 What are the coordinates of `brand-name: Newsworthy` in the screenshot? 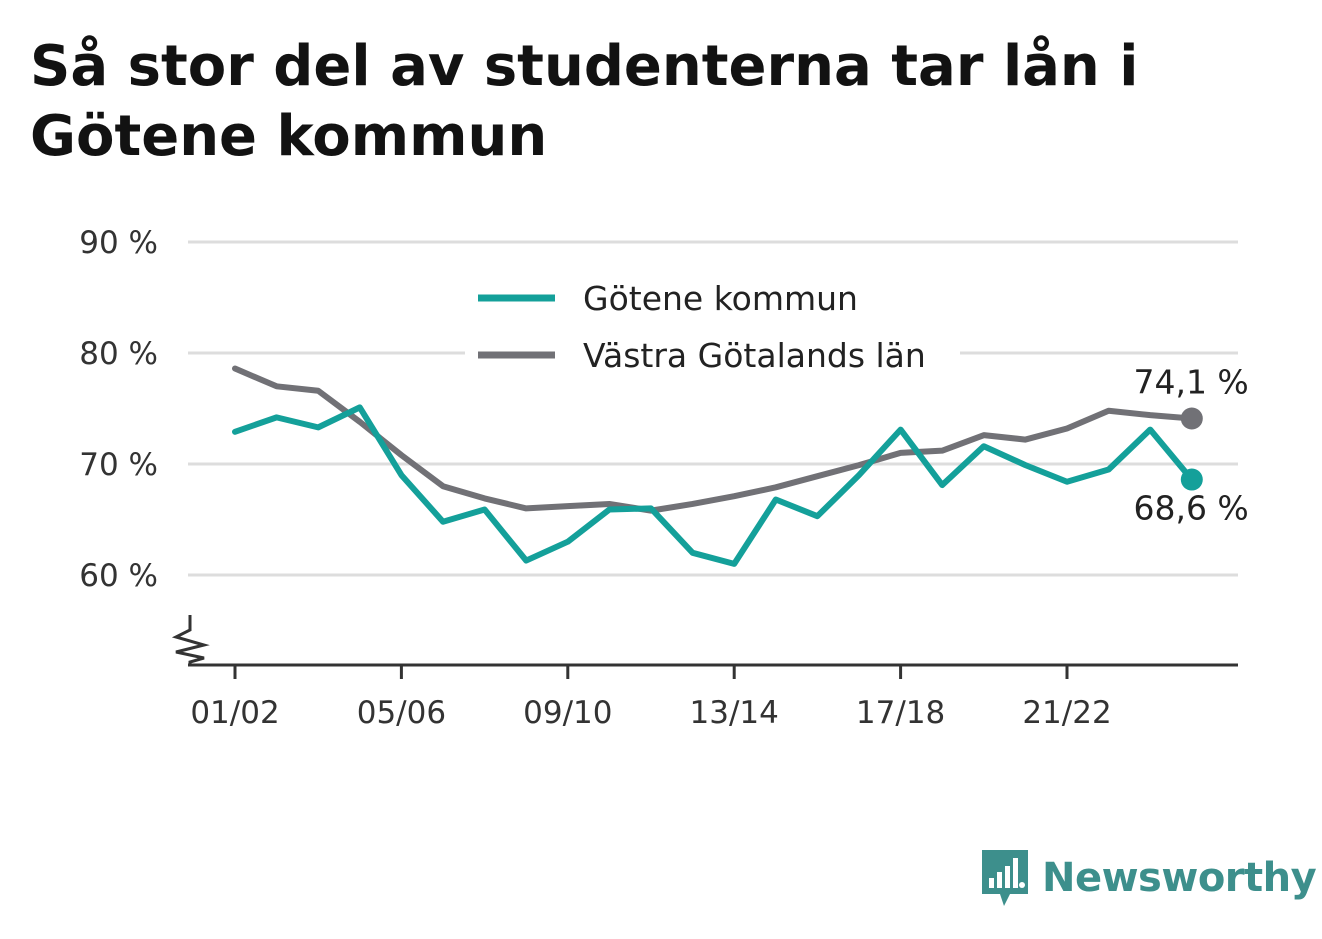 It's located at (1179, 878).